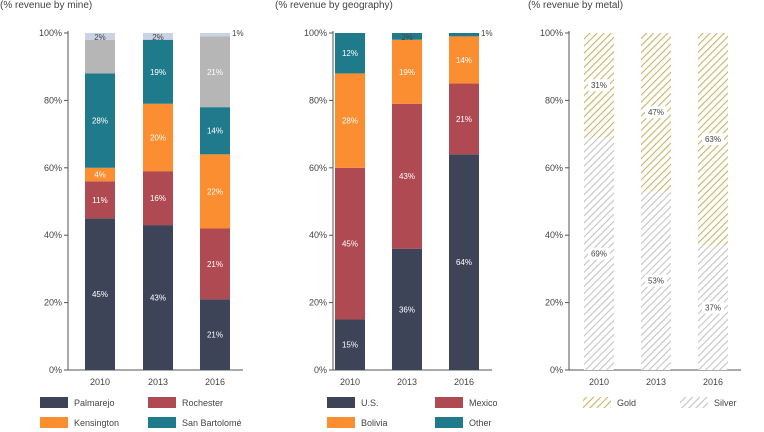  I want to click on legend-label: Other, so click(480, 423).